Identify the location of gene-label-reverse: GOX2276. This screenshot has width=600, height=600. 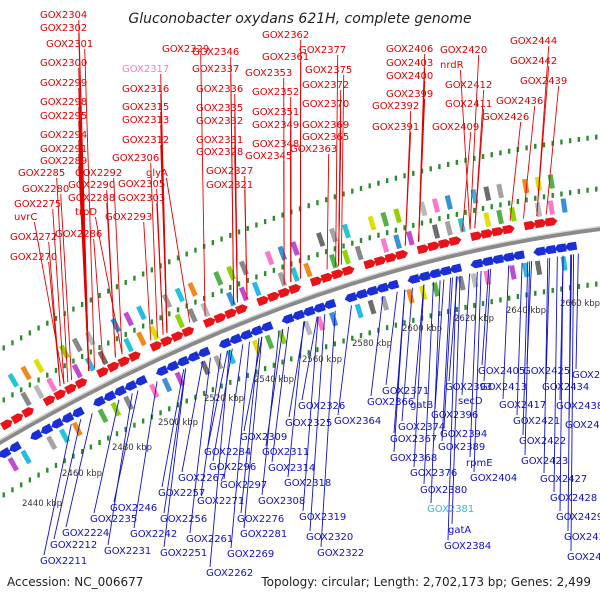
(260, 519).